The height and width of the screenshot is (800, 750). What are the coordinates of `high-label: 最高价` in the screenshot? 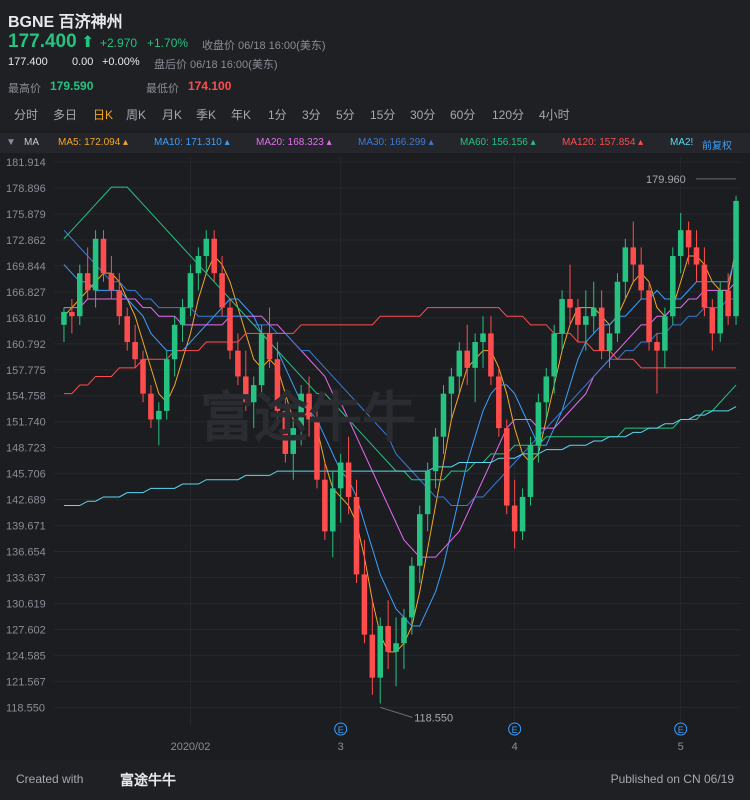 It's located at (24, 89).